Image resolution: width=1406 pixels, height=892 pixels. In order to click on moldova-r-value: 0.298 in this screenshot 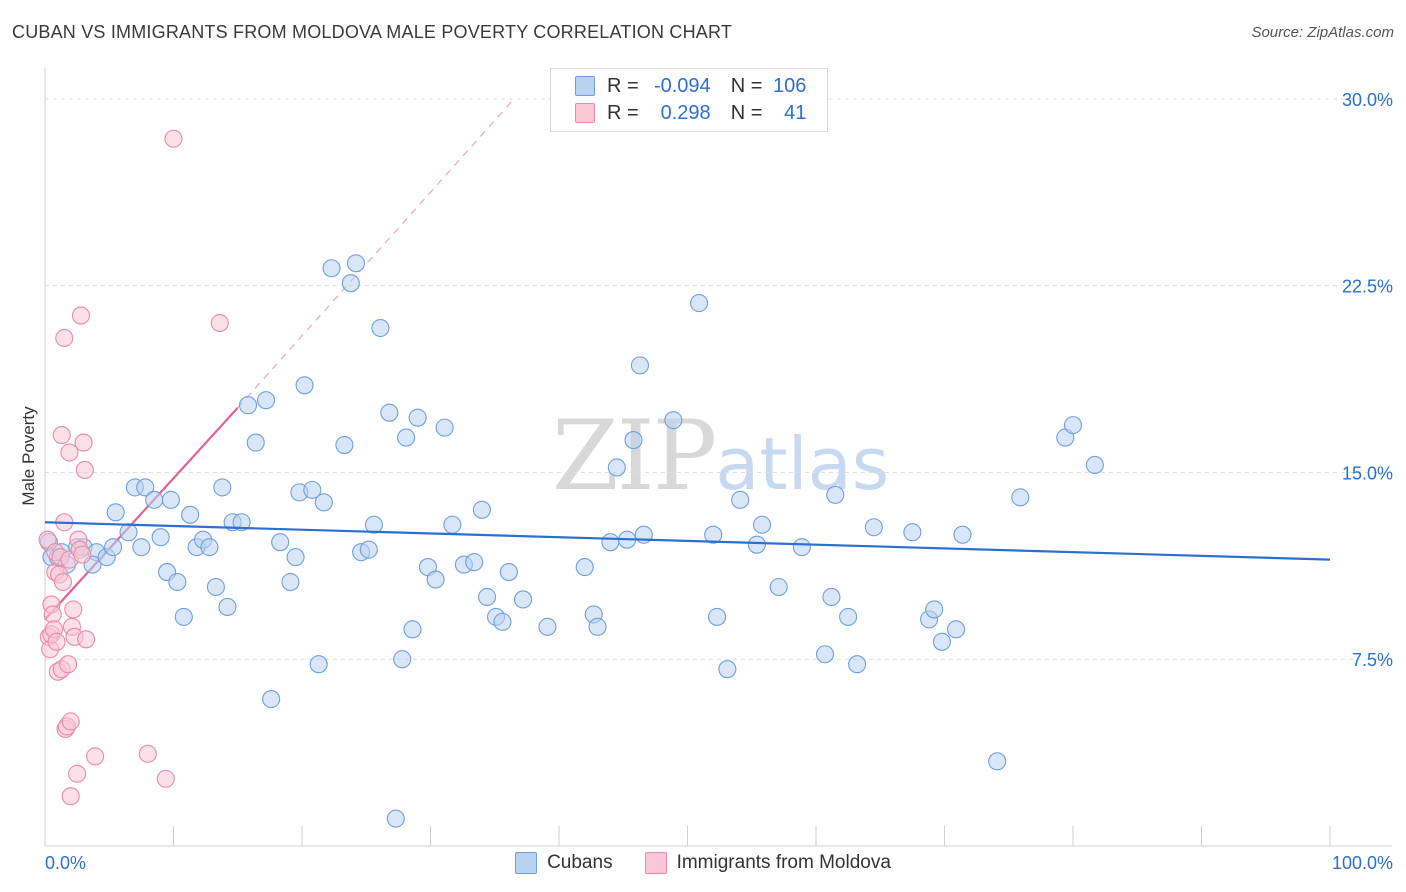, I will do `click(685, 112)`.